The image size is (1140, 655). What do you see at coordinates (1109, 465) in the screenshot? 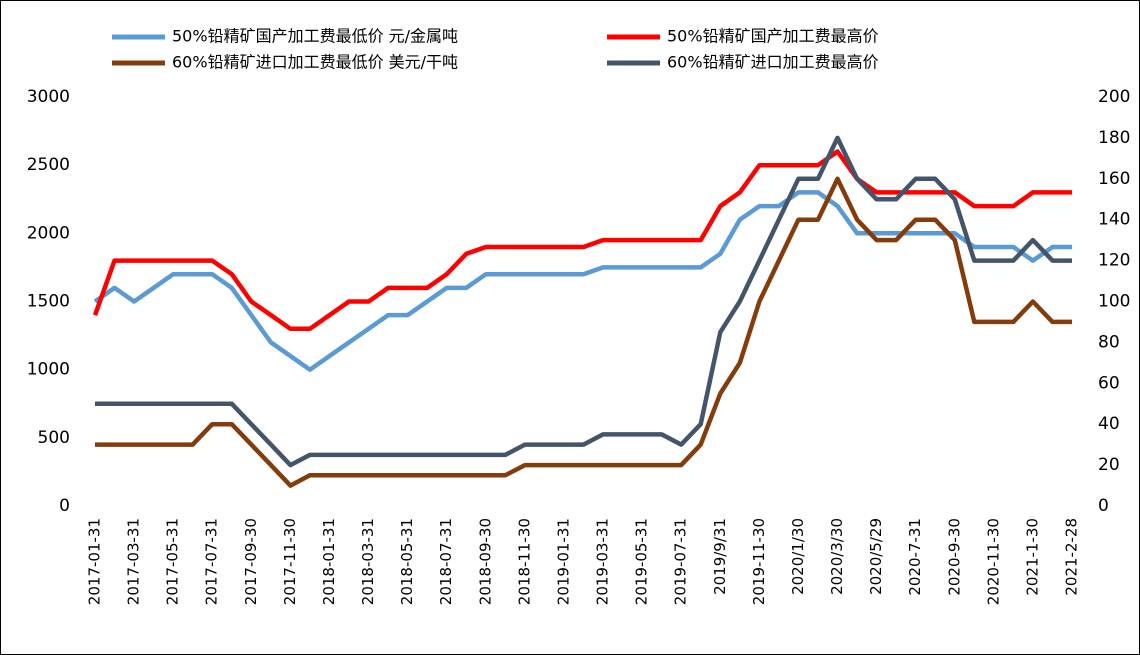
I see `y2-tick-label: 20` at bounding box center [1109, 465].